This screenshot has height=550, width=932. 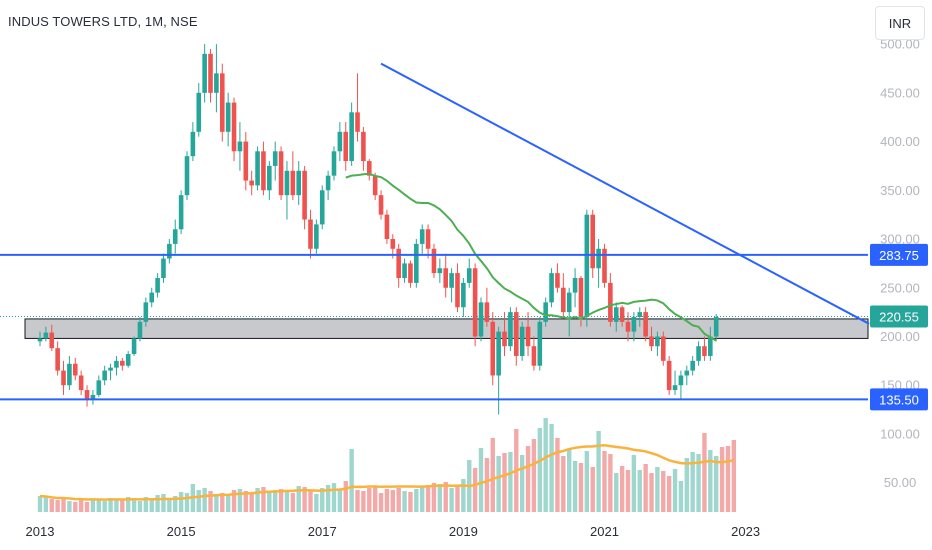 I want to click on time-axis-label: 2021, so click(x=604, y=531).